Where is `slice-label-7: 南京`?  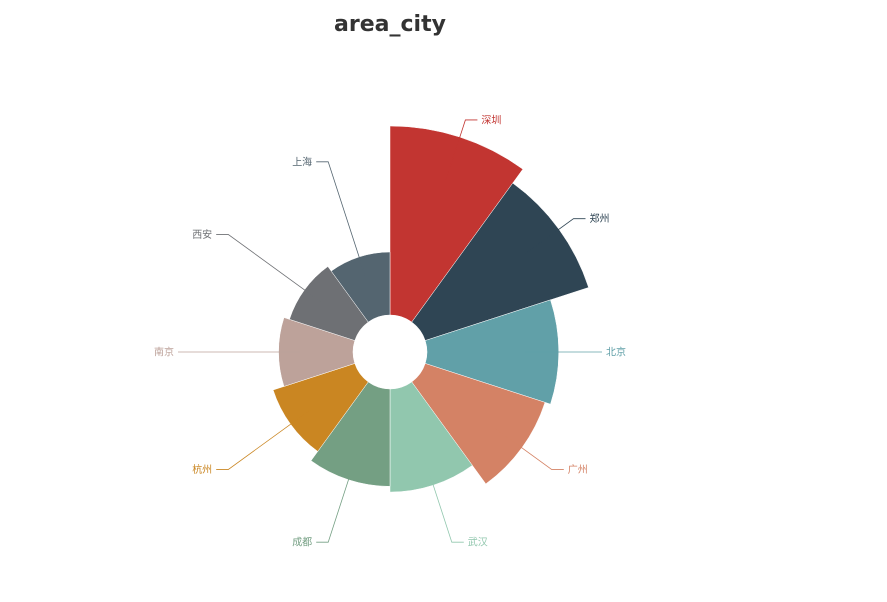 slice-label-7: 南京 is located at coordinates (164, 352).